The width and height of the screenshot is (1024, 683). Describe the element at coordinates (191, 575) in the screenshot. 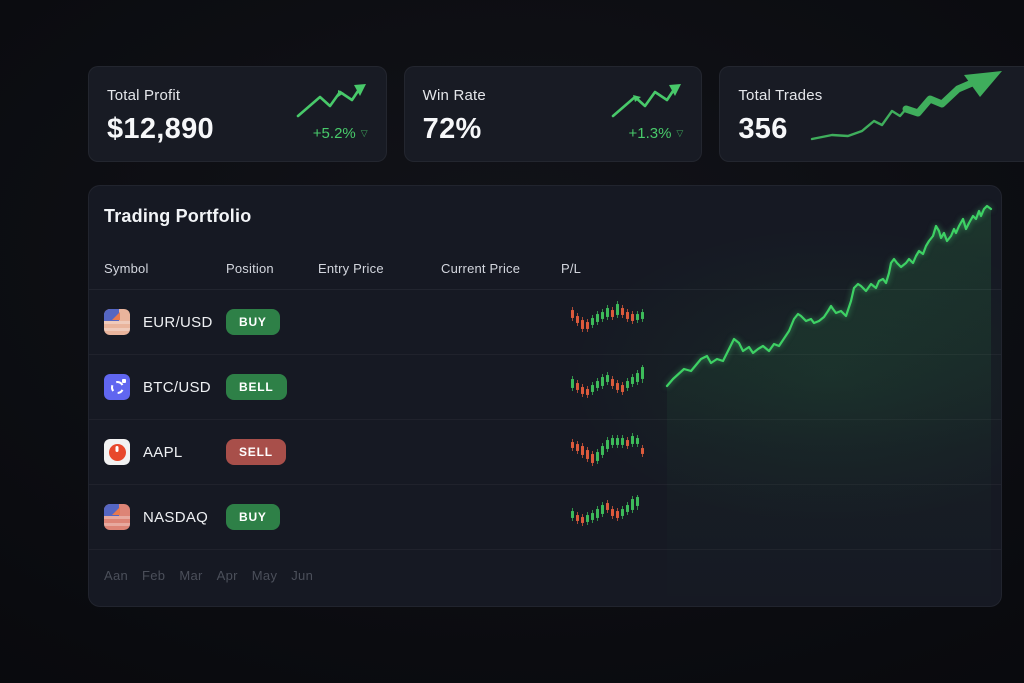

I see `month-label: Mar` at that location.